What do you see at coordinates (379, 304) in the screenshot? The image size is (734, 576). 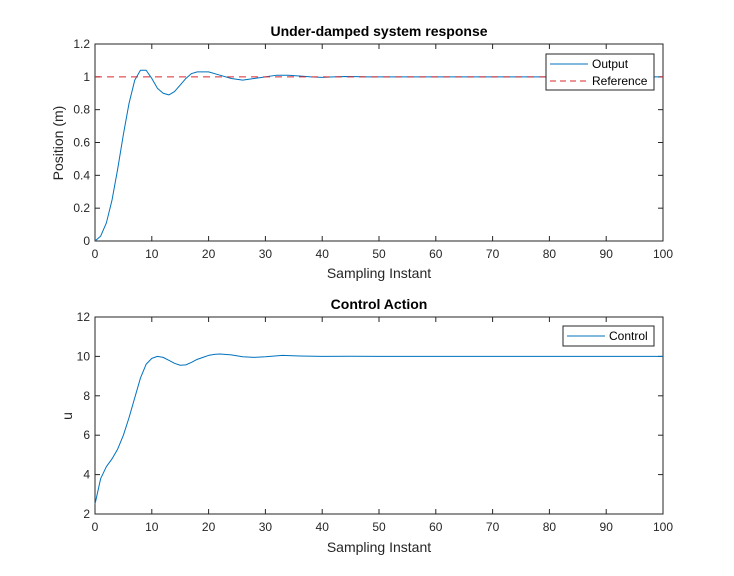 I see `chart-2-title: Control Action` at bounding box center [379, 304].